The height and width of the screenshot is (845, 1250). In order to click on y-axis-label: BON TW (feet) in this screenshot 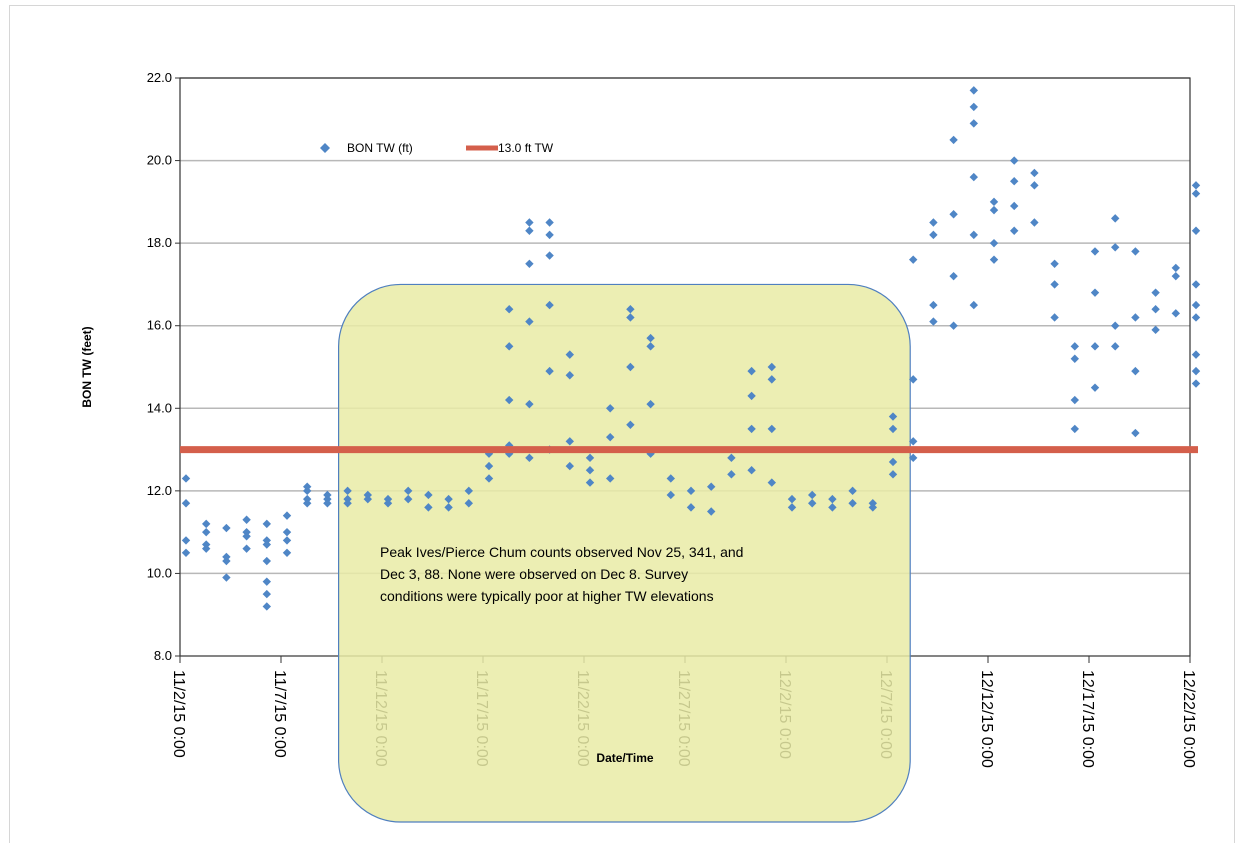, I will do `click(87, 366)`.